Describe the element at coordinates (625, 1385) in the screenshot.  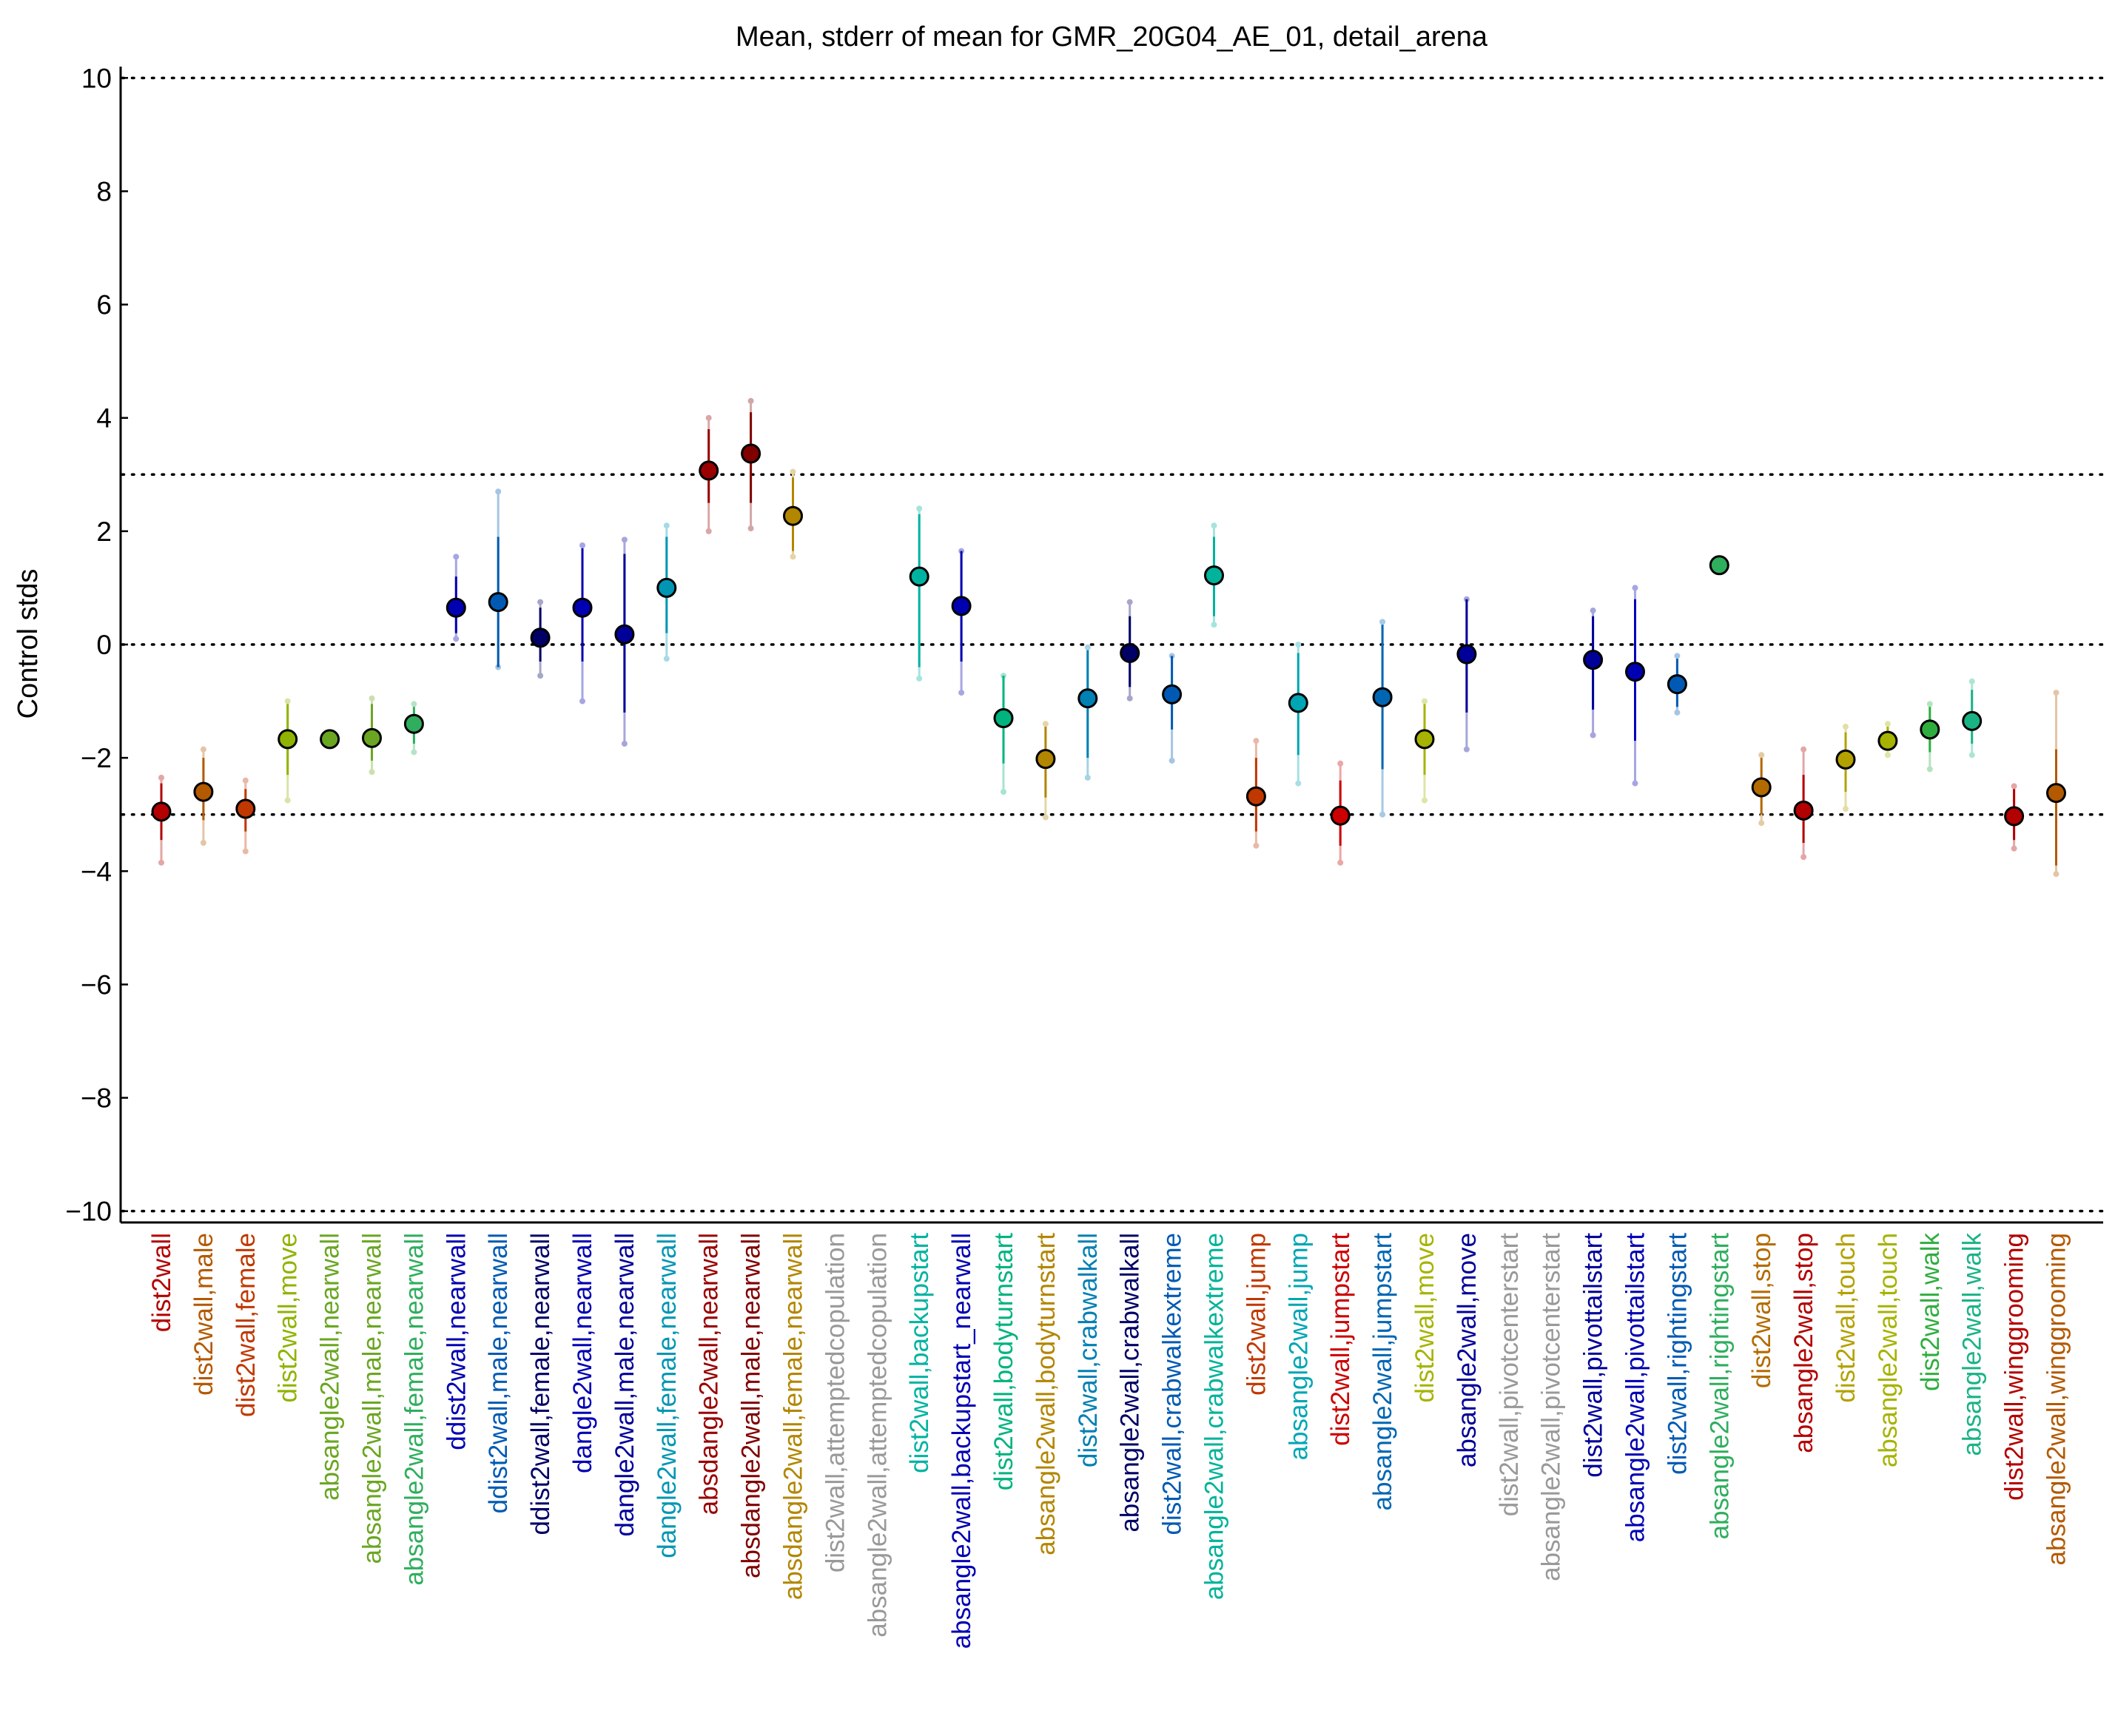
I see `x-tick-label: dangle2wall,male,nearwall` at that location.